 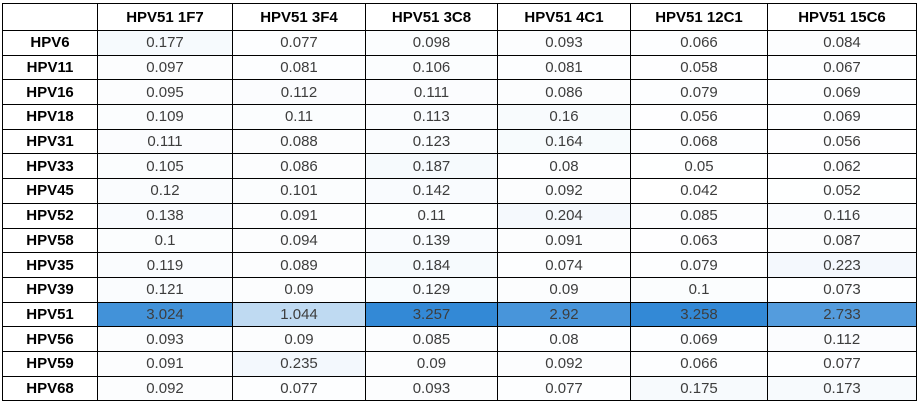 What do you see at coordinates (842, 17) in the screenshot?
I see `column-header: HPV51 15C6` at bounding box center [842, 17].